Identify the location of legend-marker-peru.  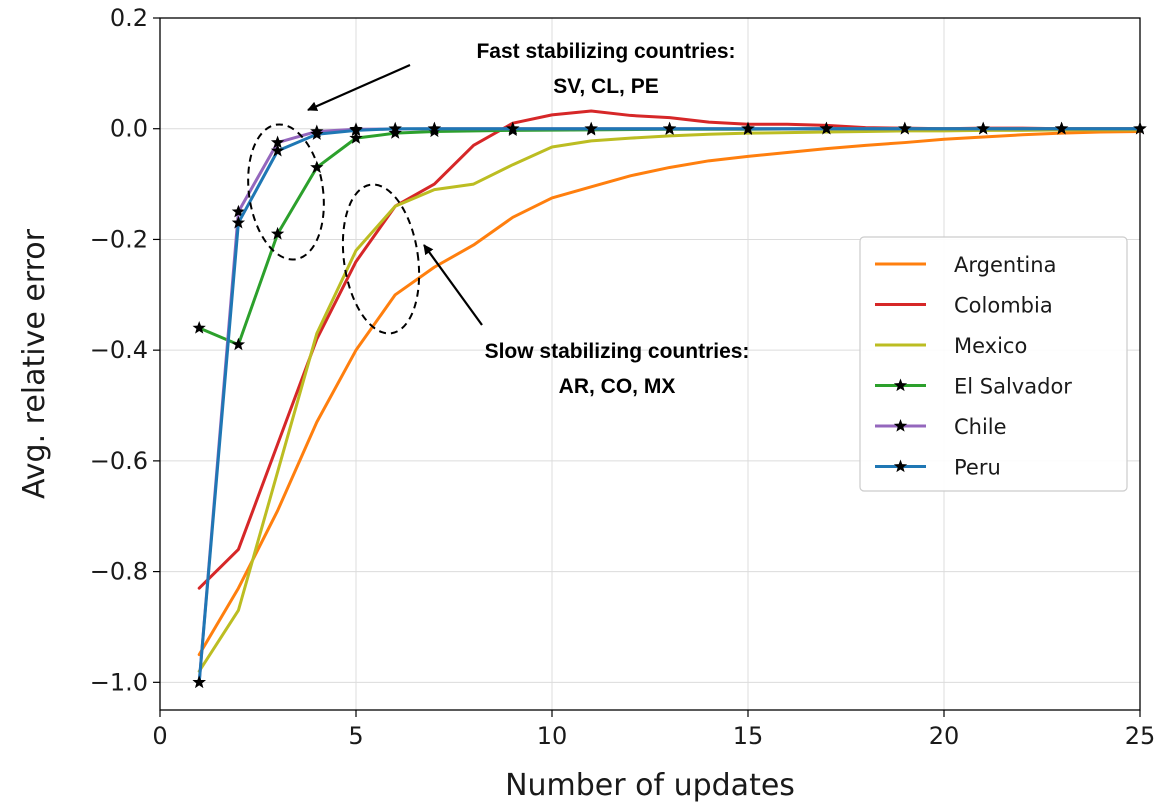
(900, 466).